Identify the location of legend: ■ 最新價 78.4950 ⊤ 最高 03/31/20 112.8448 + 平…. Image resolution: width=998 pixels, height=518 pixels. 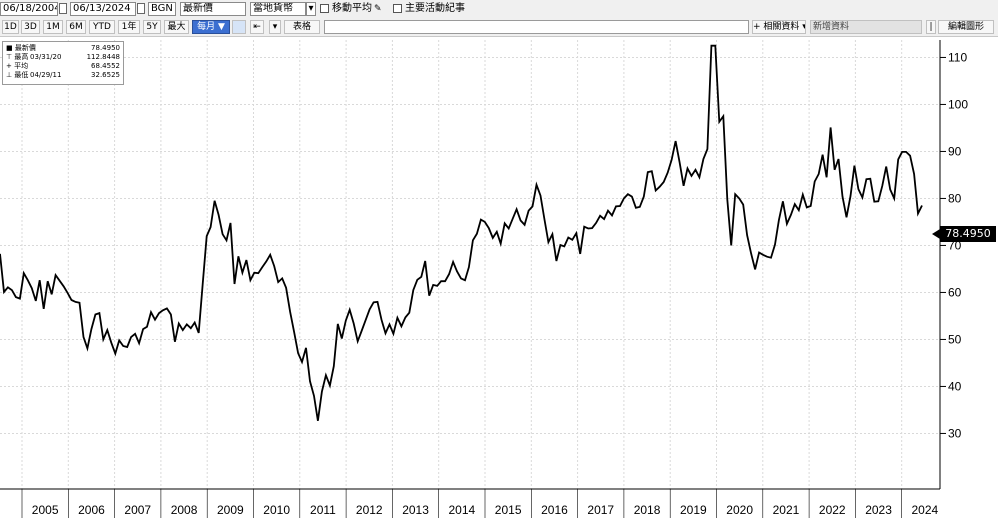
(63, 63).